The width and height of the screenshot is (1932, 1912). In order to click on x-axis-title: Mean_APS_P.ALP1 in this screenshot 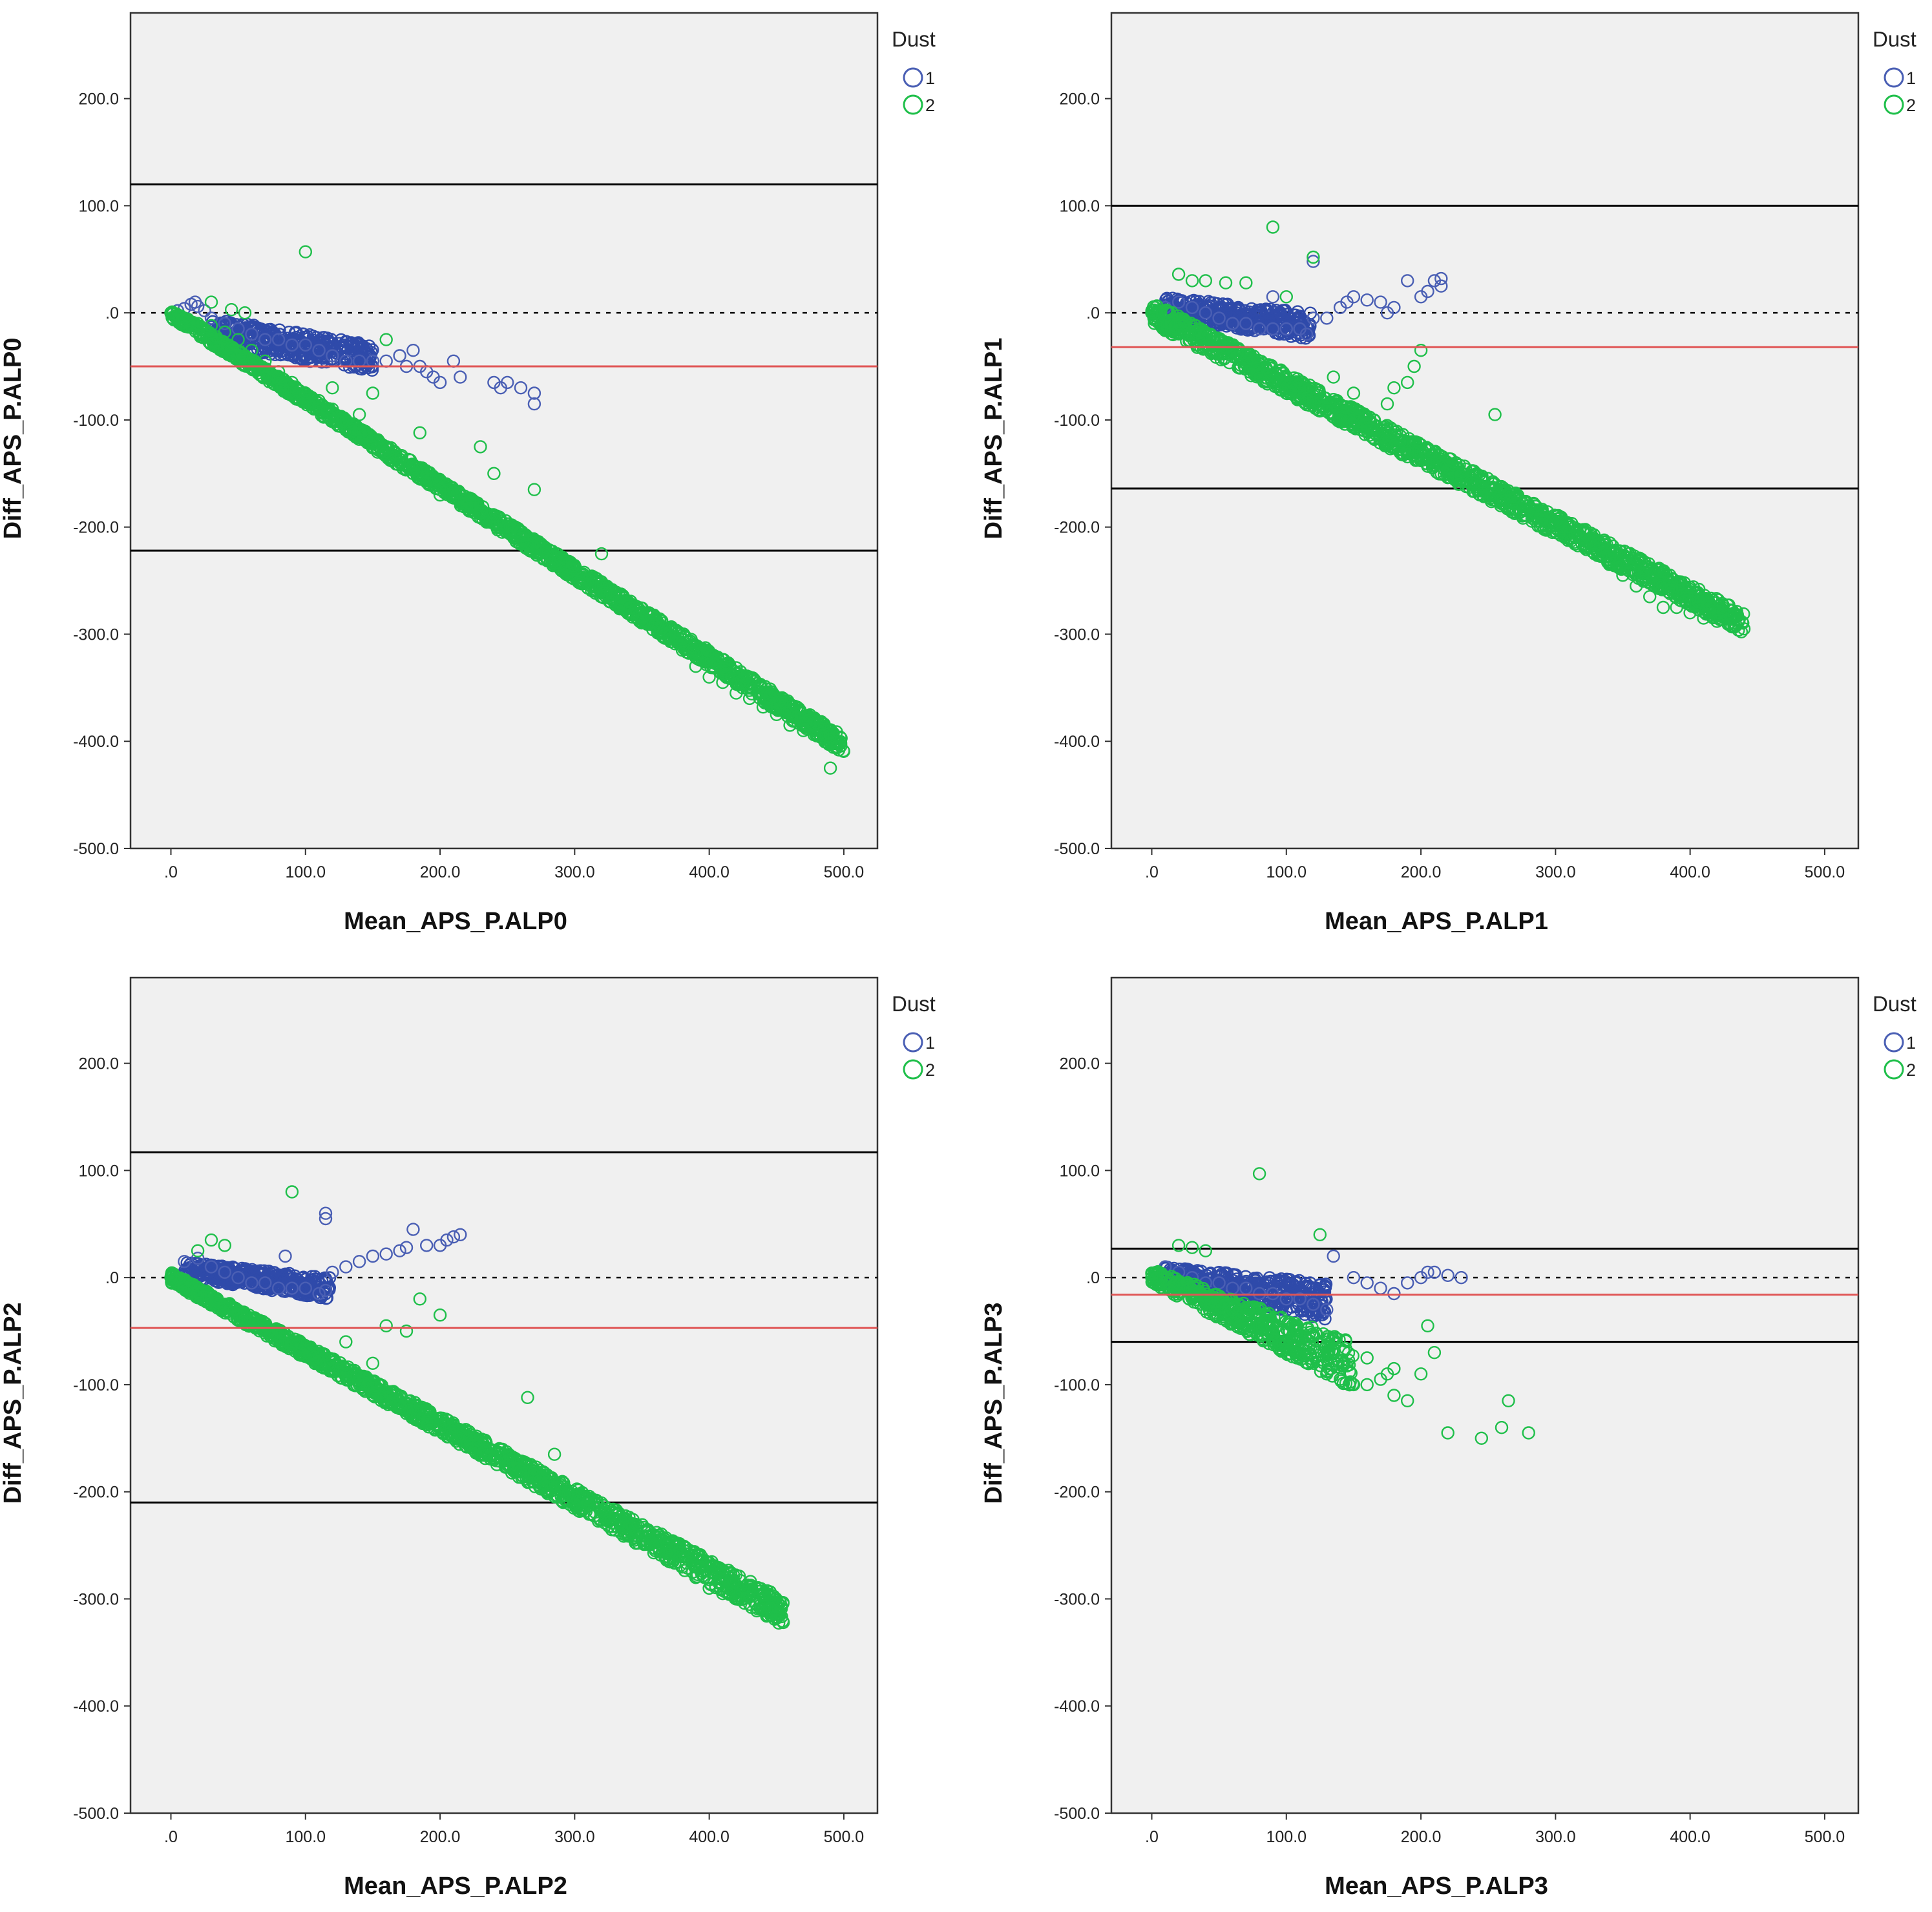, I will do `click(1436, 921)`.